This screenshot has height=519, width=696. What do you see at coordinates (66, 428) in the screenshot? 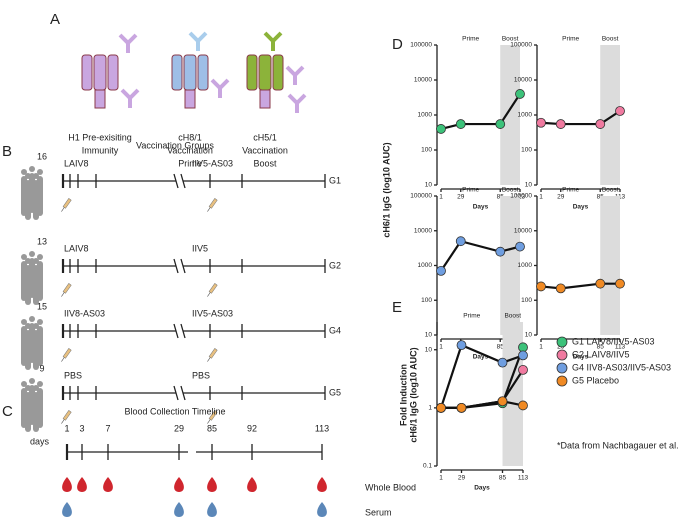
I see `day-label: 1` at bounding box center [66, 428].